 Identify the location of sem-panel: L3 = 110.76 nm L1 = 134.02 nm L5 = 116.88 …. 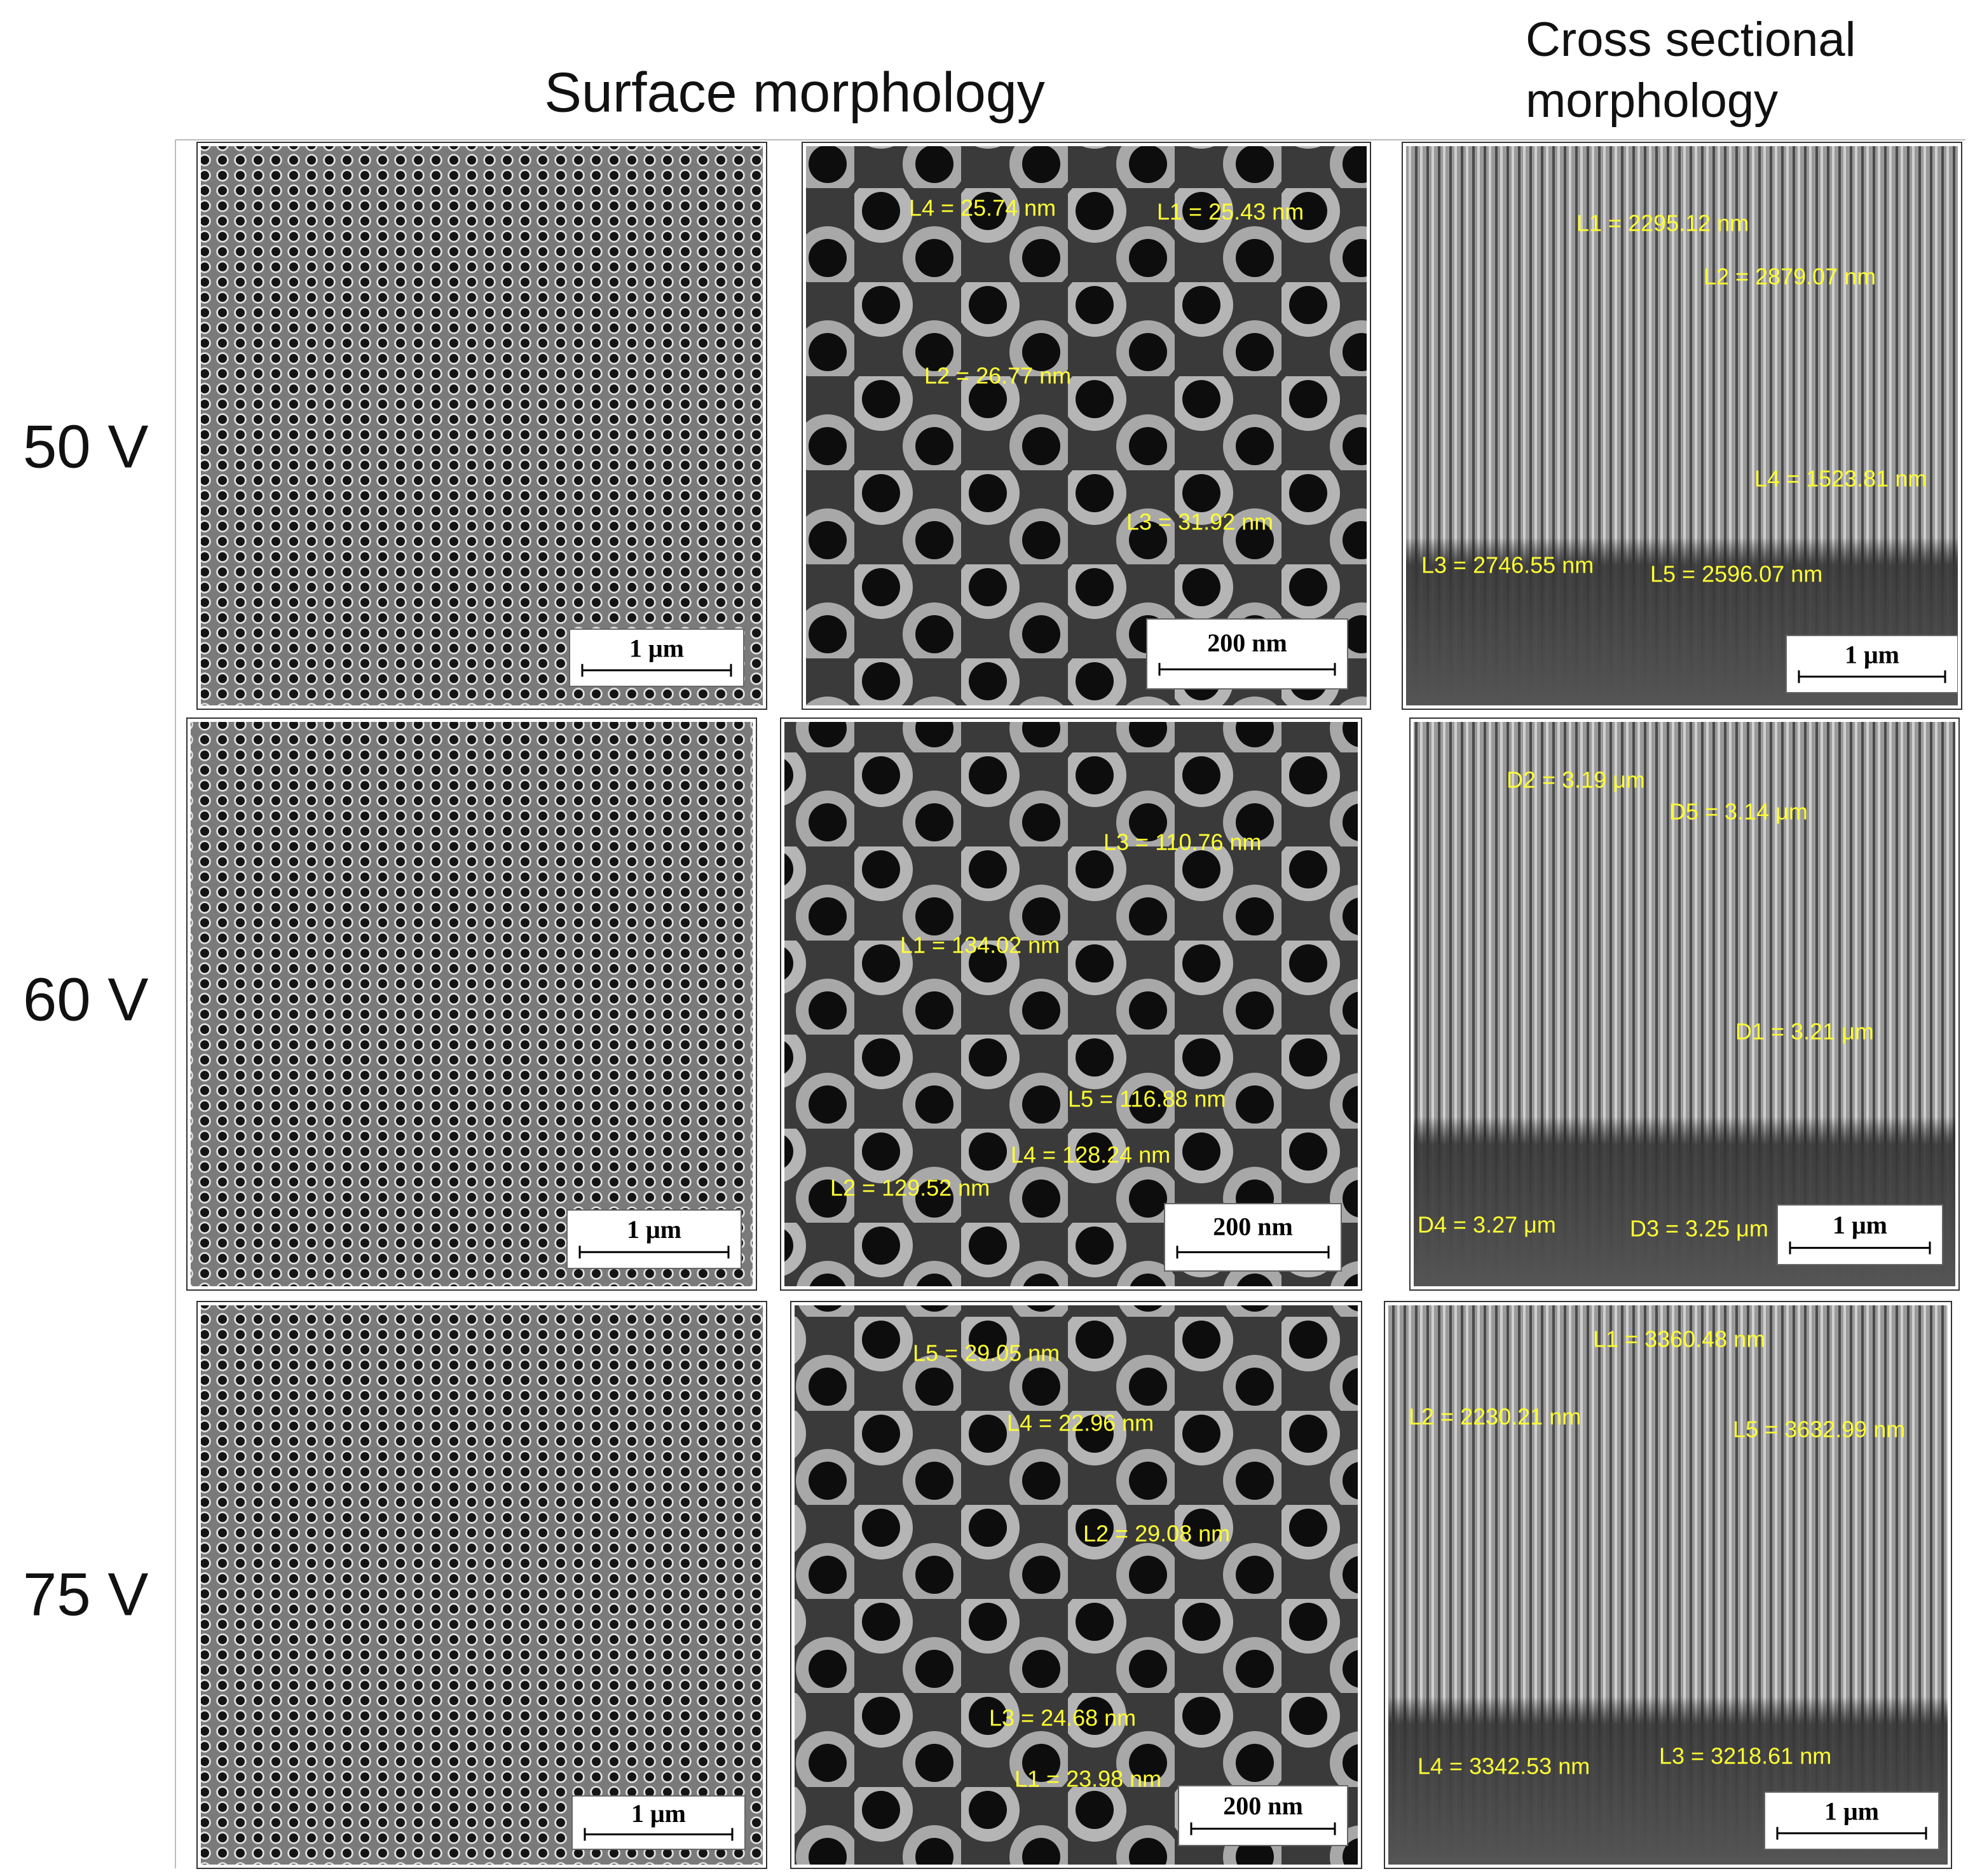
(1071, 1004).